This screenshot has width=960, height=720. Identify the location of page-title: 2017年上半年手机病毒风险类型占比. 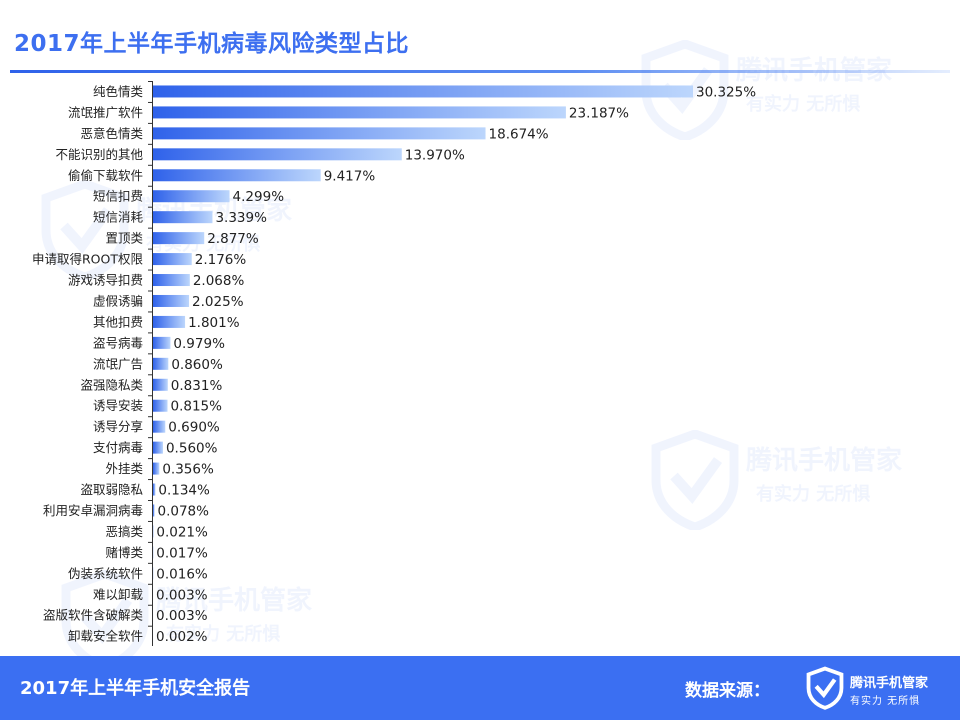
(212, 44).